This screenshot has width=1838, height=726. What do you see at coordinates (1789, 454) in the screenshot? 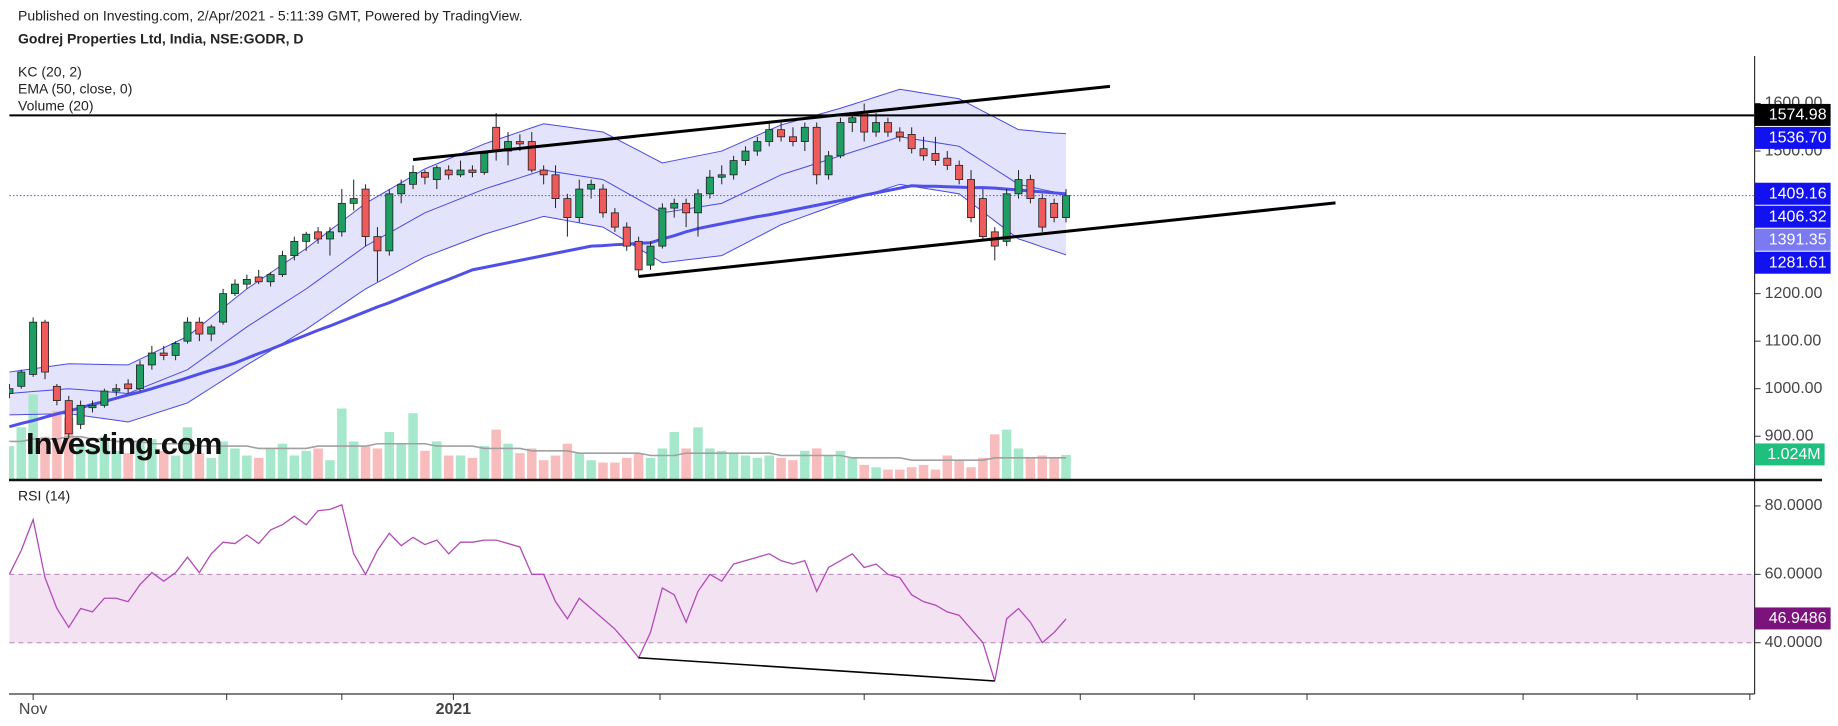
I see `volume-marker` at bounding box center [1789, 454].